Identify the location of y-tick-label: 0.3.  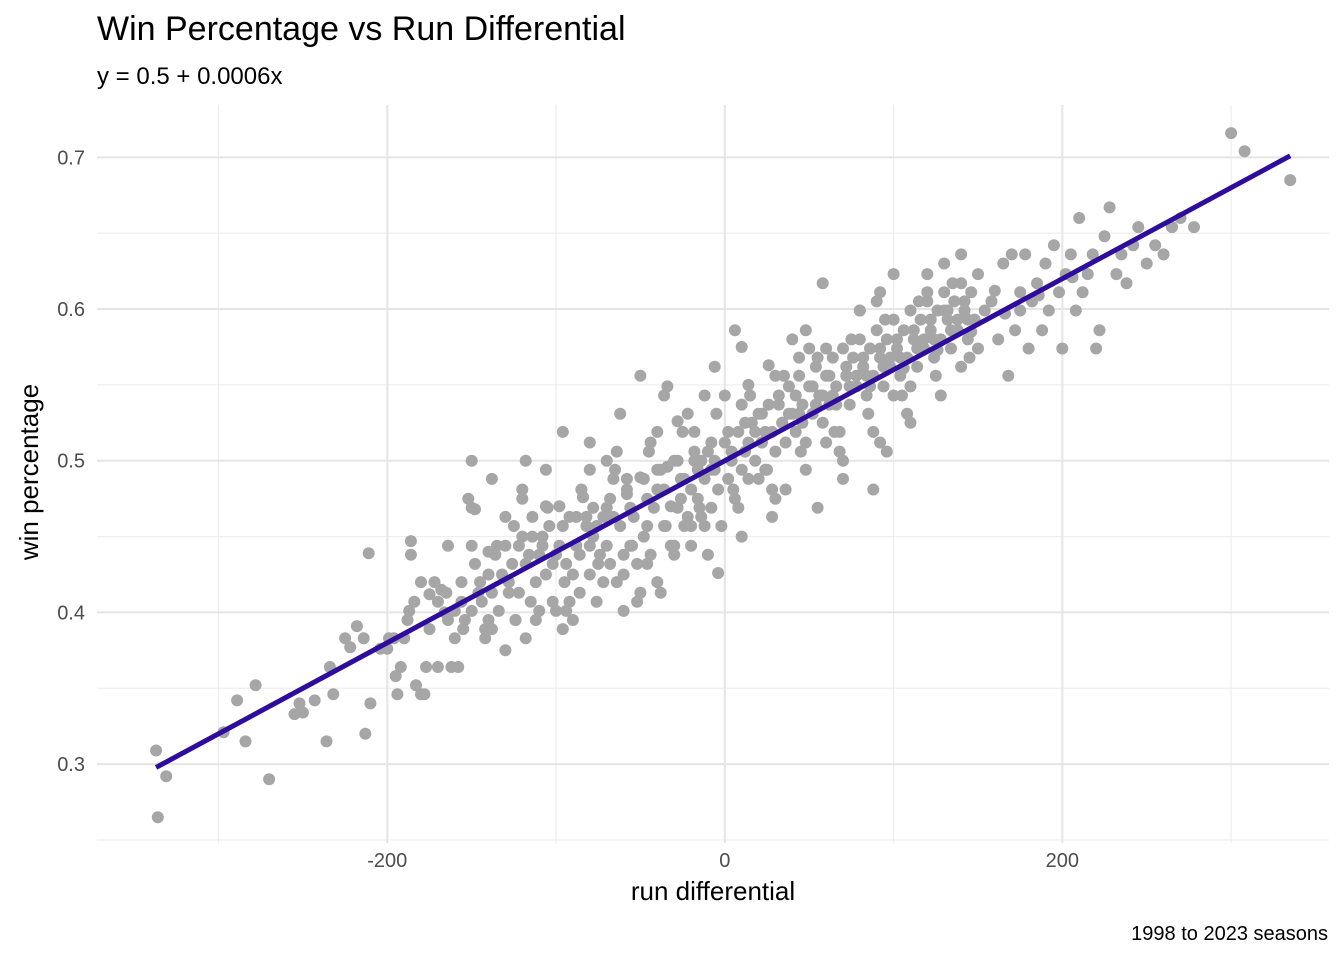
(71, 765).